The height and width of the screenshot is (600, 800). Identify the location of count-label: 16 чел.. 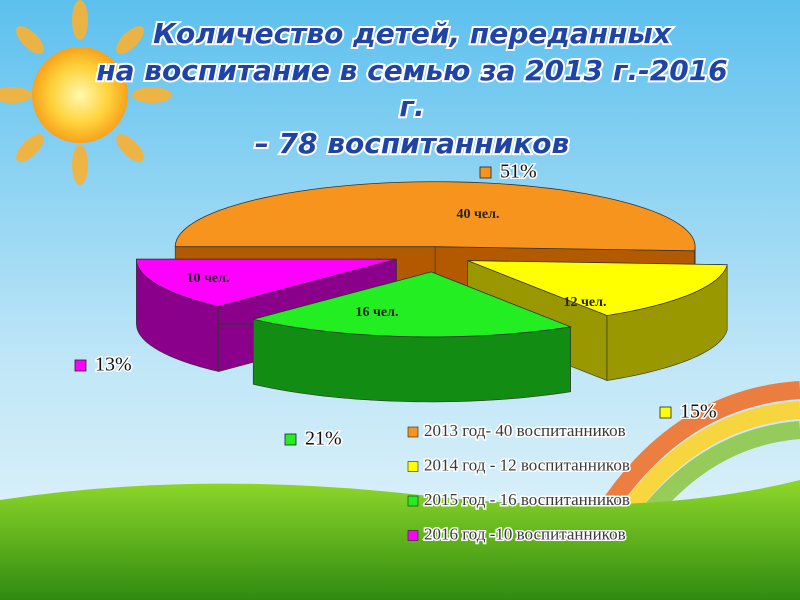
(377, 312).